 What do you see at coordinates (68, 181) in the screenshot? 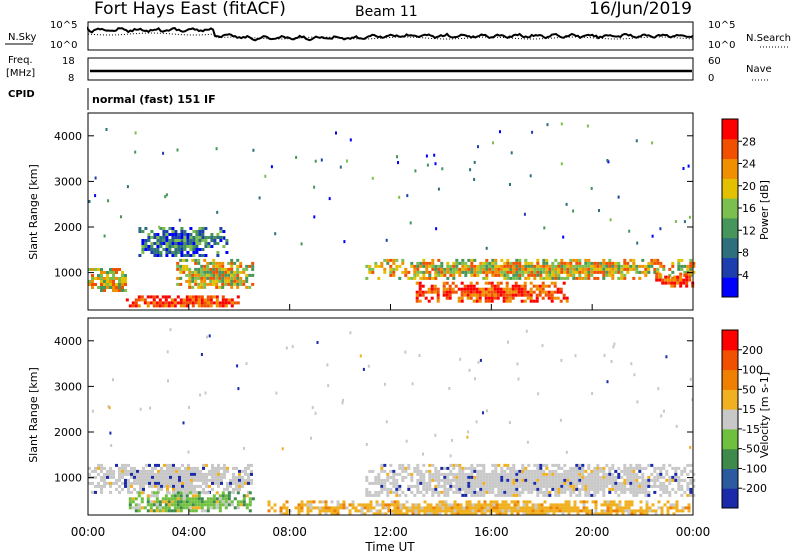
I see `y-tick-label: 3000` at bounding box center [68, 181].